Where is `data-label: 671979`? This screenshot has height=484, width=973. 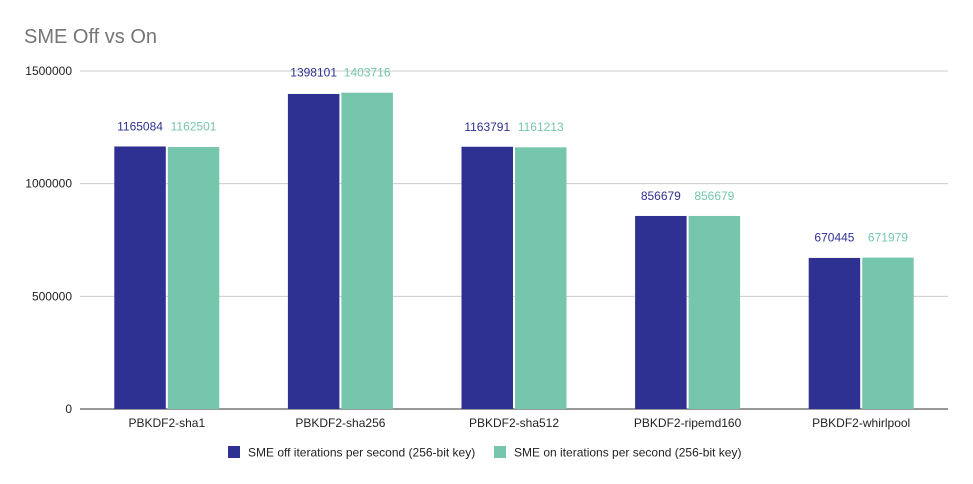 data-label: 671979 is located at coordinates (888, 238).